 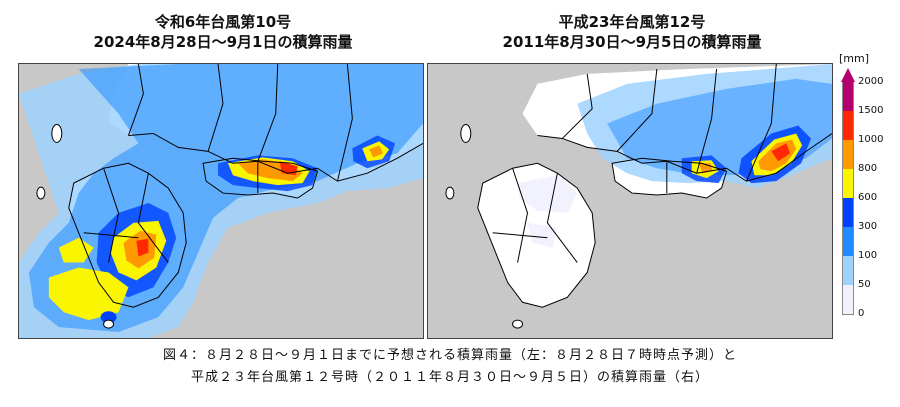 What do you see at coordinates (854, 58) in the screenshot?
I see `legend-unit: [mm]` at bounding box center [854, 58].